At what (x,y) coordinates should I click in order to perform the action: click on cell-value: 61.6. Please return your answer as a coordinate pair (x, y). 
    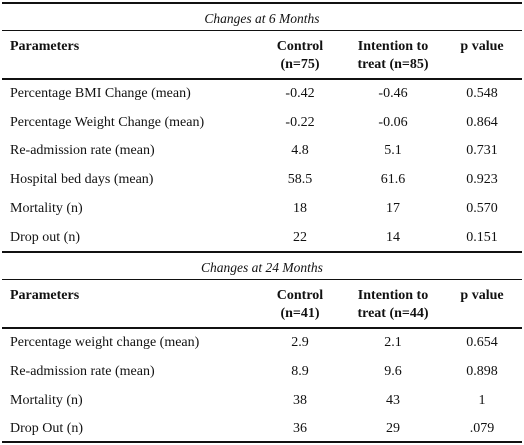
    Looking at the image, I should click on (393, 180).